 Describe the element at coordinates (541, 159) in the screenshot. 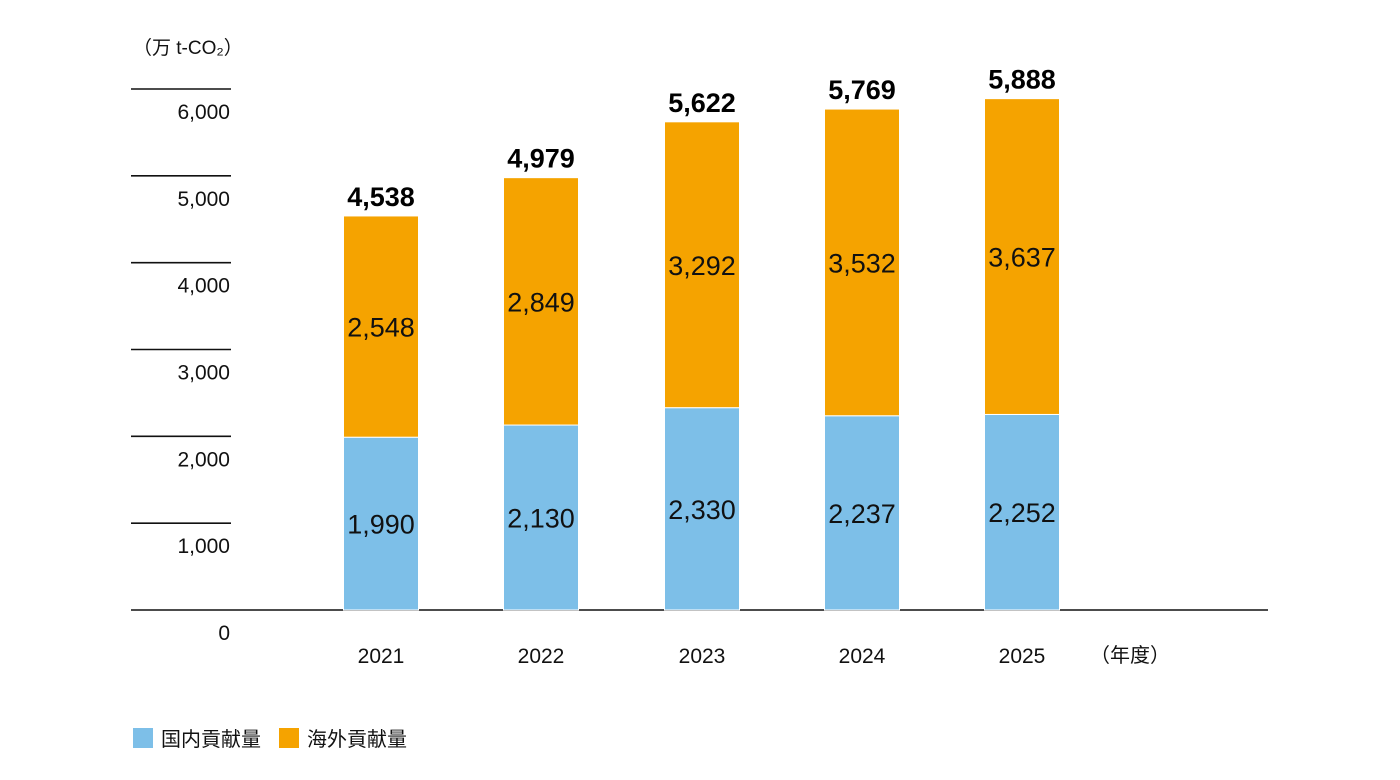

I see `data-label-total: 4,979` at that location.